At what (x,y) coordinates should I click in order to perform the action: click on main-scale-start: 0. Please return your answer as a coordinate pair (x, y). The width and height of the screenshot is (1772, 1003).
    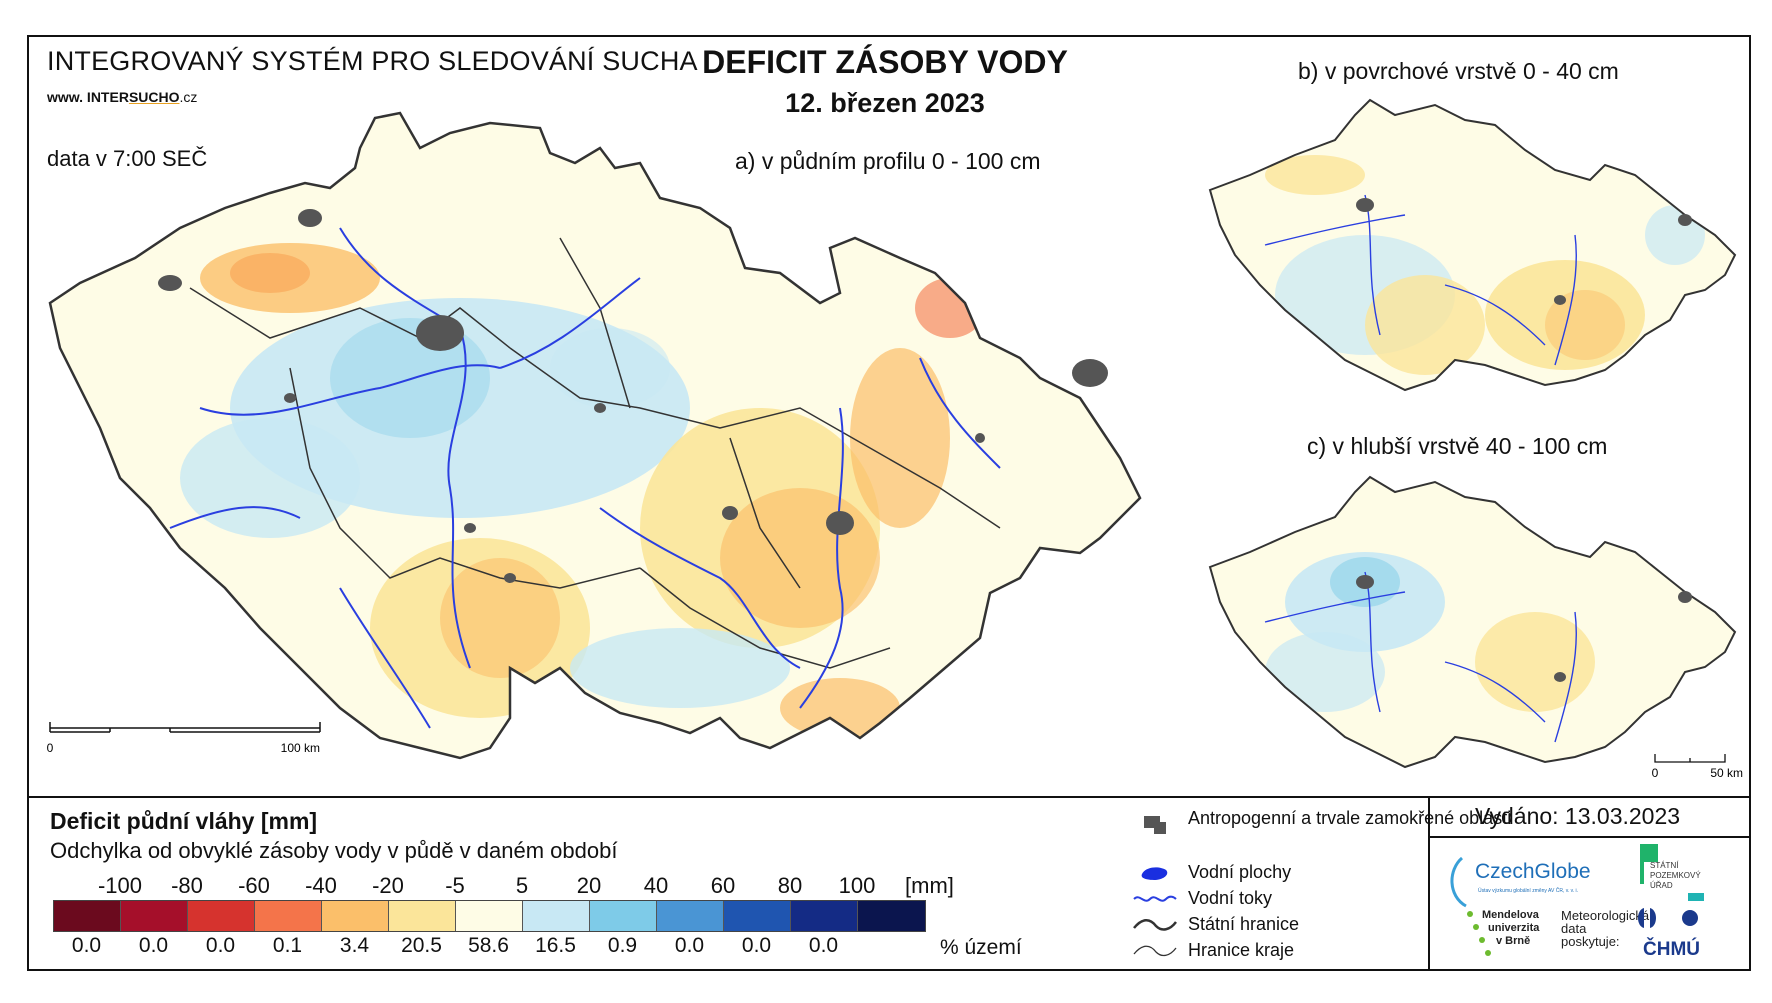
    Looking at the image, I should click on (50, 748).